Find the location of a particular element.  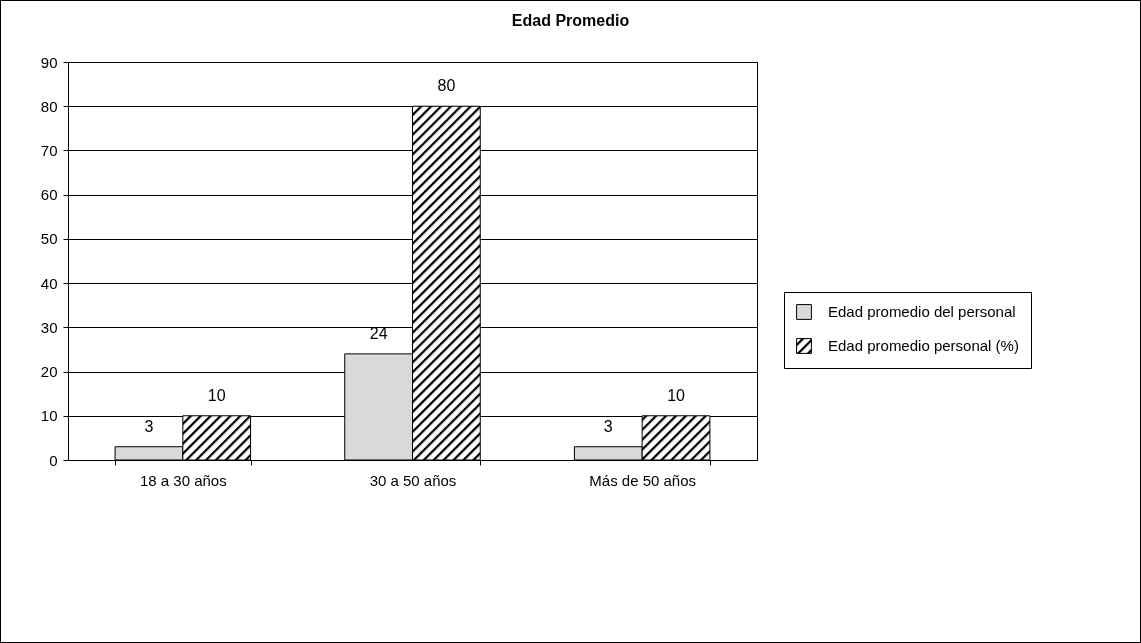

y-tick-label: 40 is located at coordinates (49, 283).